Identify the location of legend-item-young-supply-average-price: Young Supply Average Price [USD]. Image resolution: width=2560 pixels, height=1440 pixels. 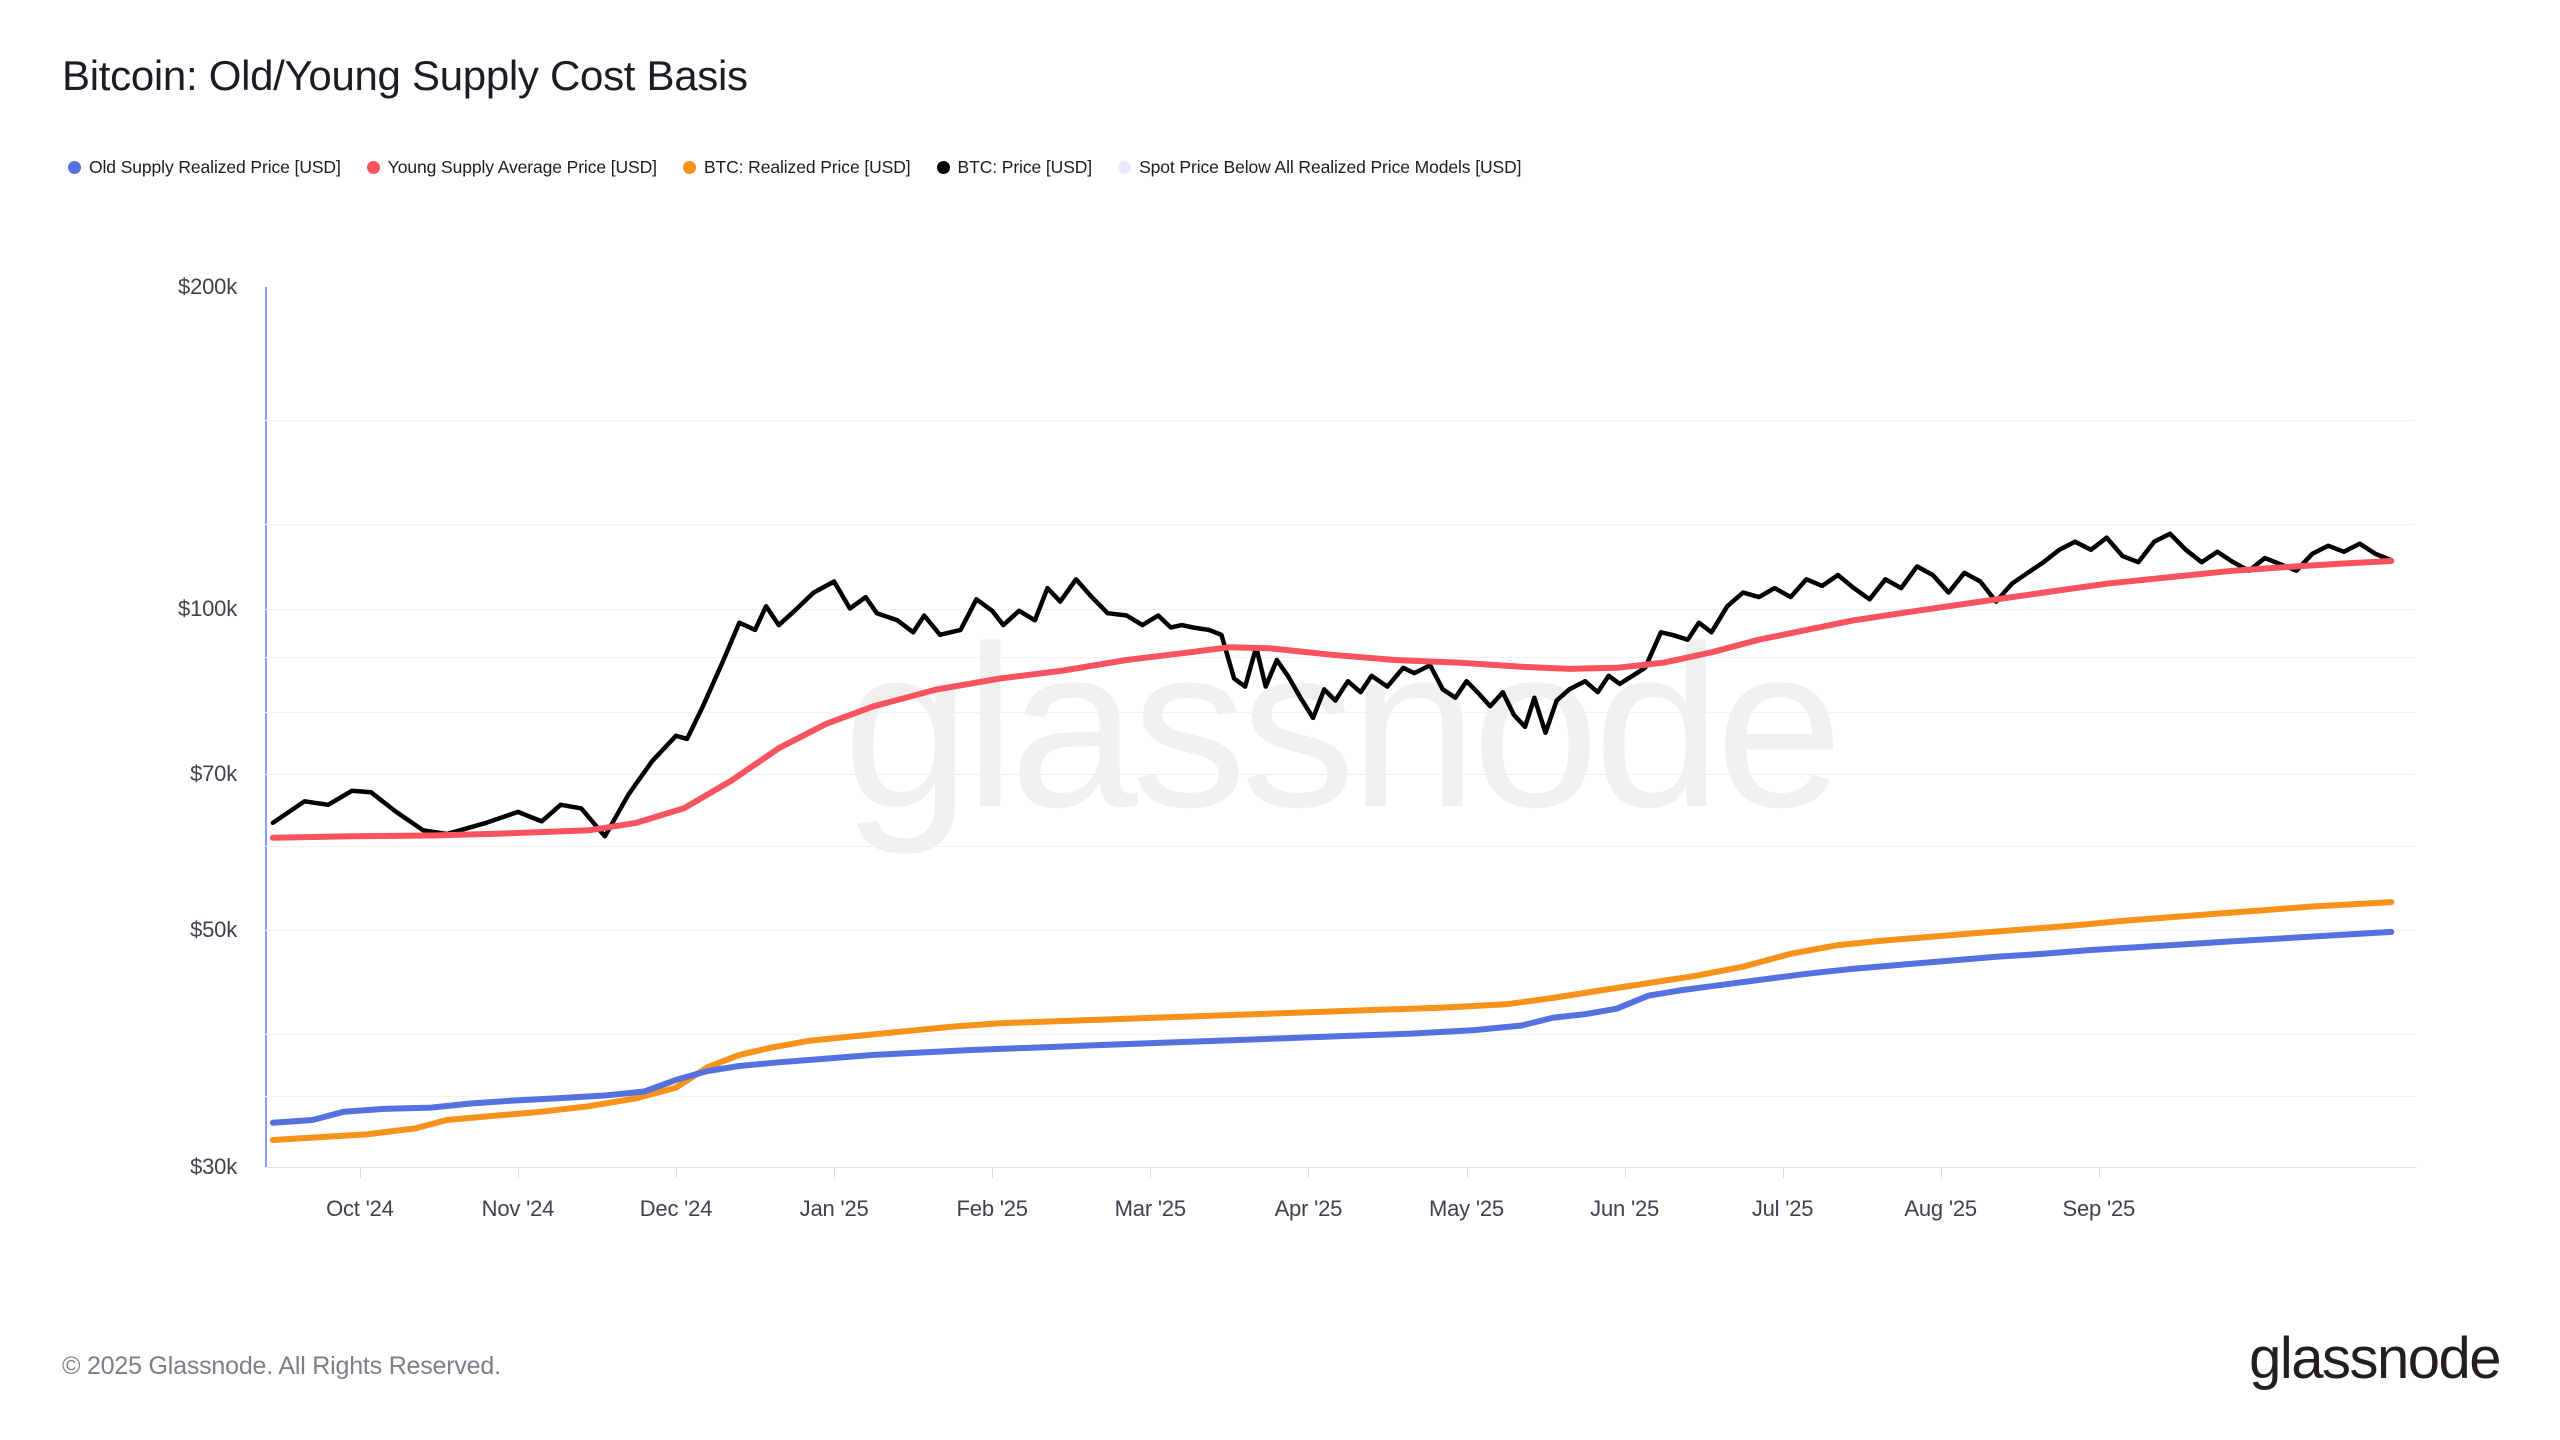
(511, 167).